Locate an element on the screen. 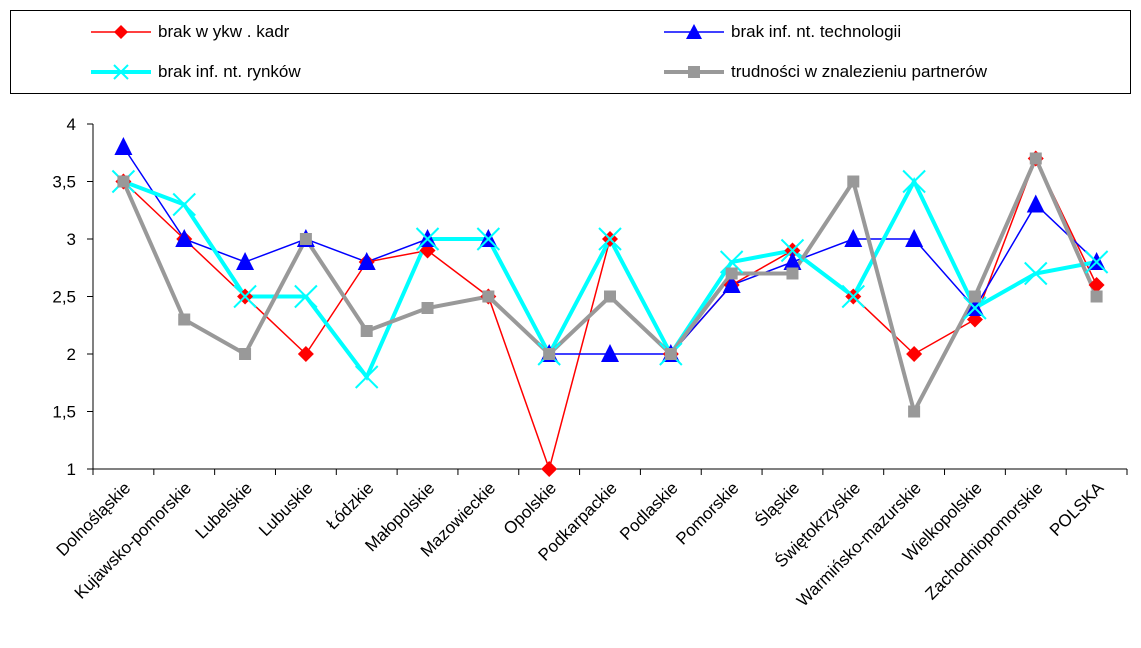 This screenshot has width=1141, height=648. x-tick-label: Opolskie is located at coordinates (530, 508).